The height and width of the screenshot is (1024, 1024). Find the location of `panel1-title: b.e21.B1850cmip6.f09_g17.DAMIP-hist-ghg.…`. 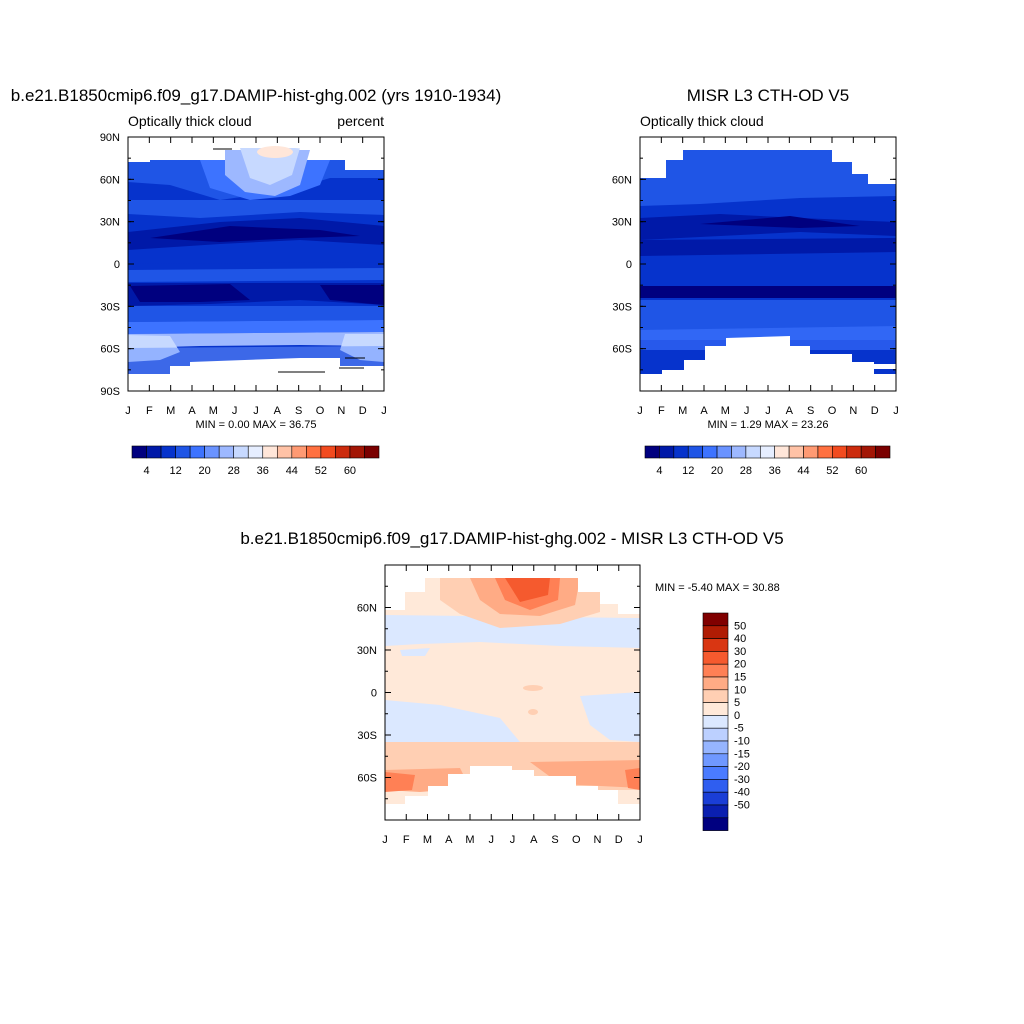

panel1-title: b.e21.B1850cmip6.f09_g17.DAMIP-hist-ghg.… is located at coordinates (256, 95).